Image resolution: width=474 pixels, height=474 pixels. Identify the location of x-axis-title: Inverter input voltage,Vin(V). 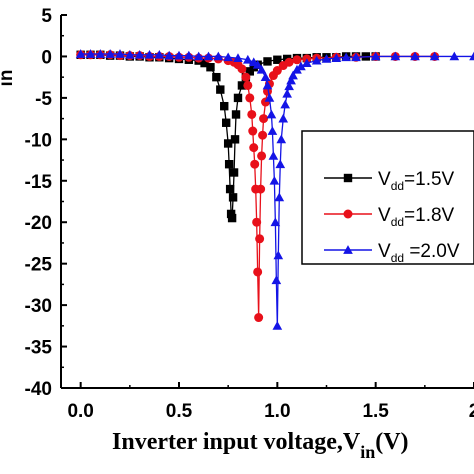
(260, 445).